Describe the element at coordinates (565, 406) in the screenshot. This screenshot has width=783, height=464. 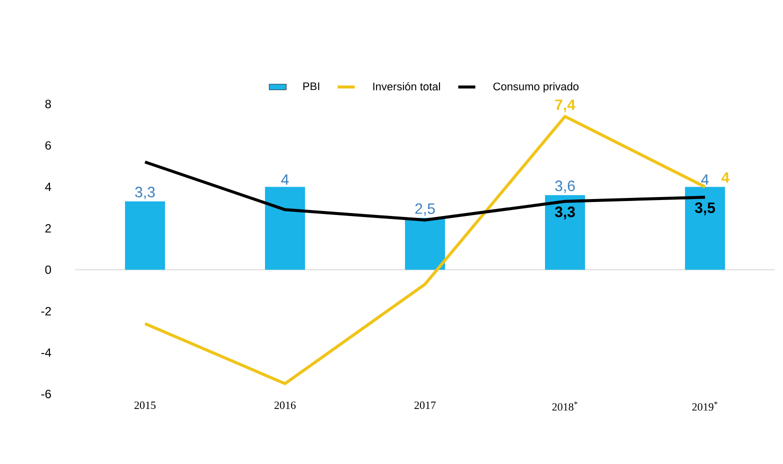
I see `x-tick-label: 2018$^{*}$` at that location.